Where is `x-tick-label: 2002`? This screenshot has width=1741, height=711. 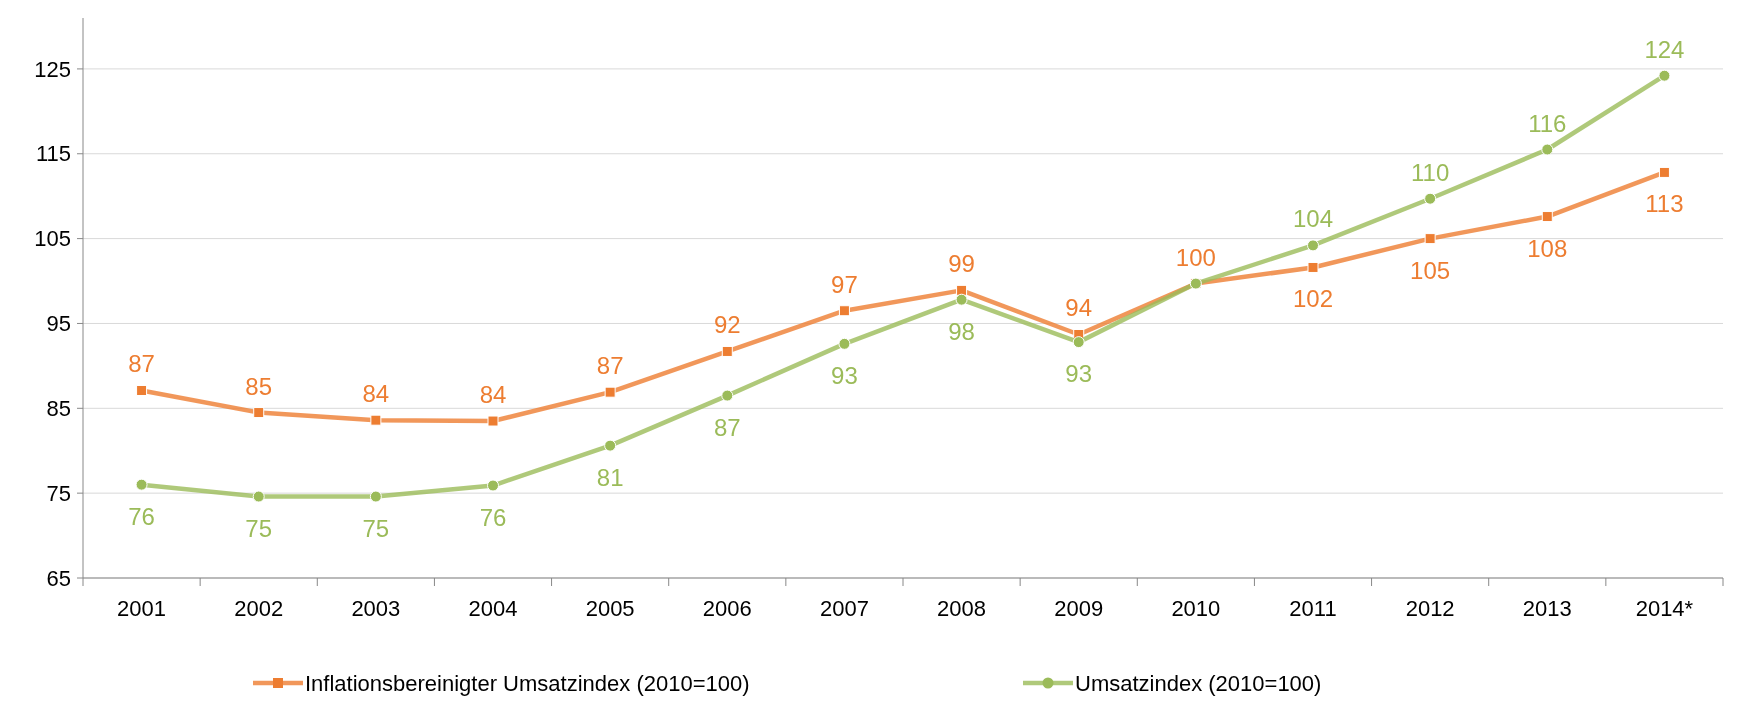 x-tick-label: 2002 is located at coordinates (259, 608).